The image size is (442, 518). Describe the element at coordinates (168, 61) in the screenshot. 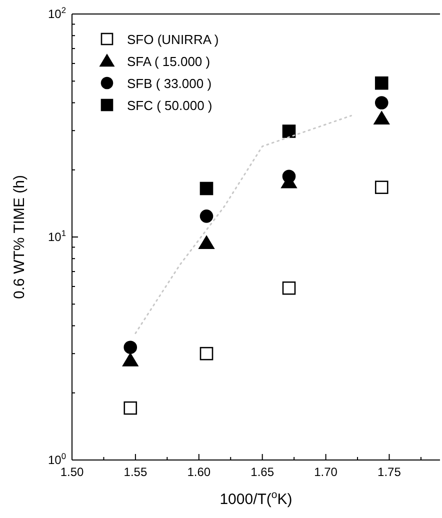

I see `legend-label: SFA ( 15.000 )` at that location.